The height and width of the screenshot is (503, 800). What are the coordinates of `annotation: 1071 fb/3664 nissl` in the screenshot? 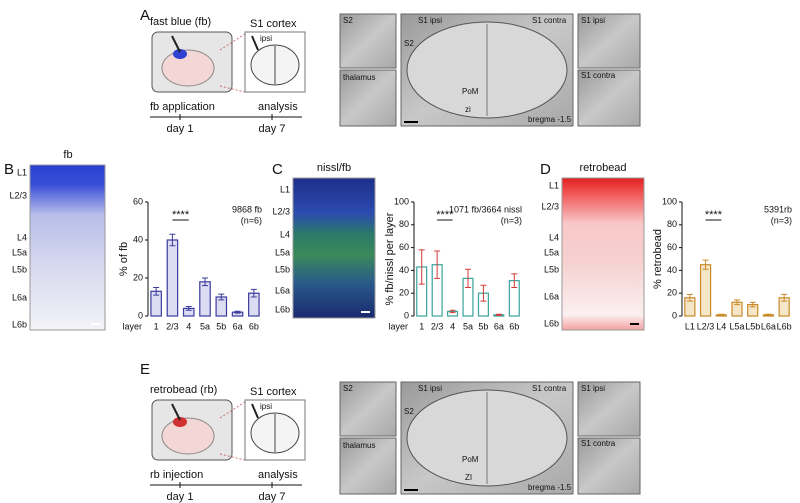 It's located at (485, 209).